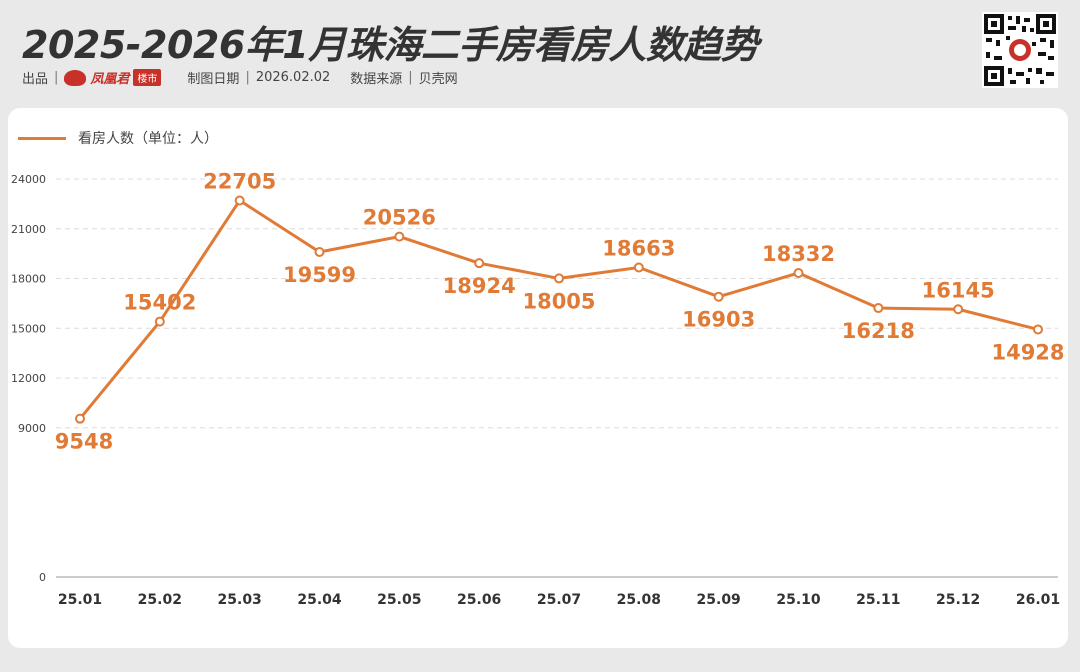 The width and height of the screenshot is (1080, 672). What do you see at coordinates (147, 77) in the screenshot?
I see `logo-badge: 楼市` at bounding box center [147, 77].